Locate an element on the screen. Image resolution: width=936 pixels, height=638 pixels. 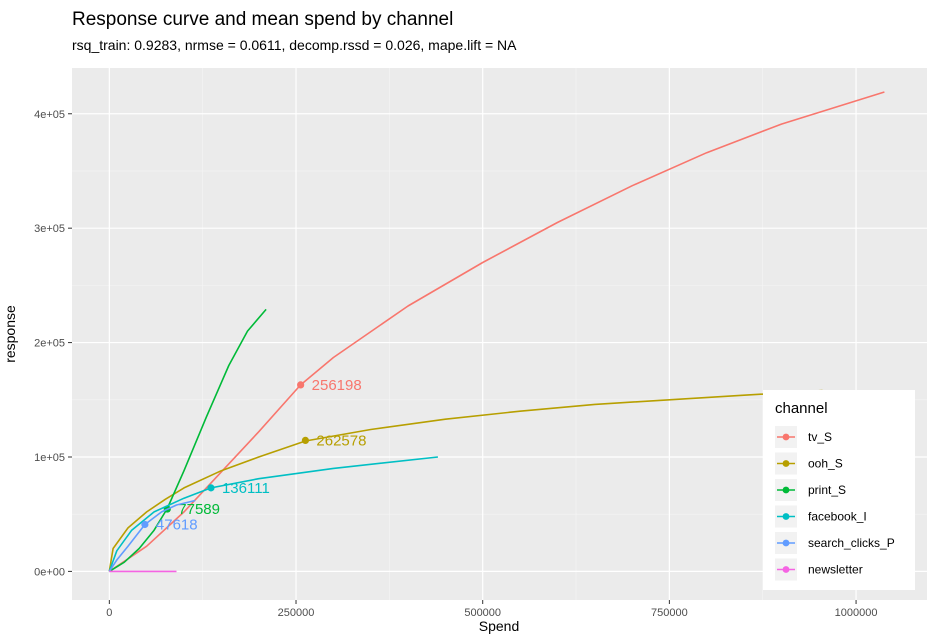
legend-item-ooh_S: ooh_S is located at coordinates (809, 463).